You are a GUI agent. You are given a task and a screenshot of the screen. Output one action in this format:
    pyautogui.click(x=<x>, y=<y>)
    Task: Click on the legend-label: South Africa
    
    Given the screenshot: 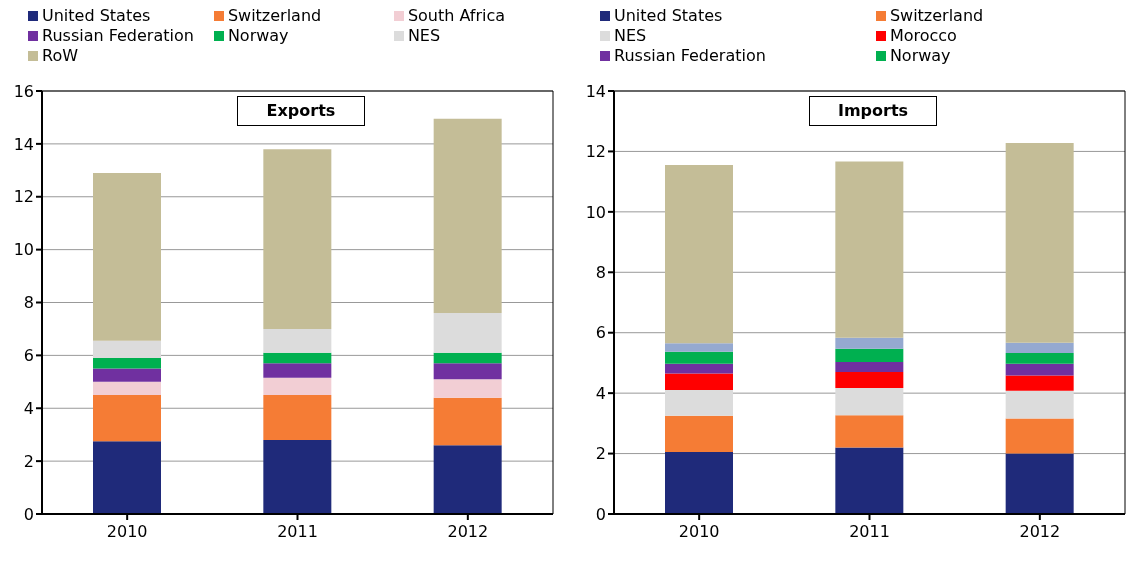 What is the action you would take?
    pyautogui.click(x=456, y=15)
    